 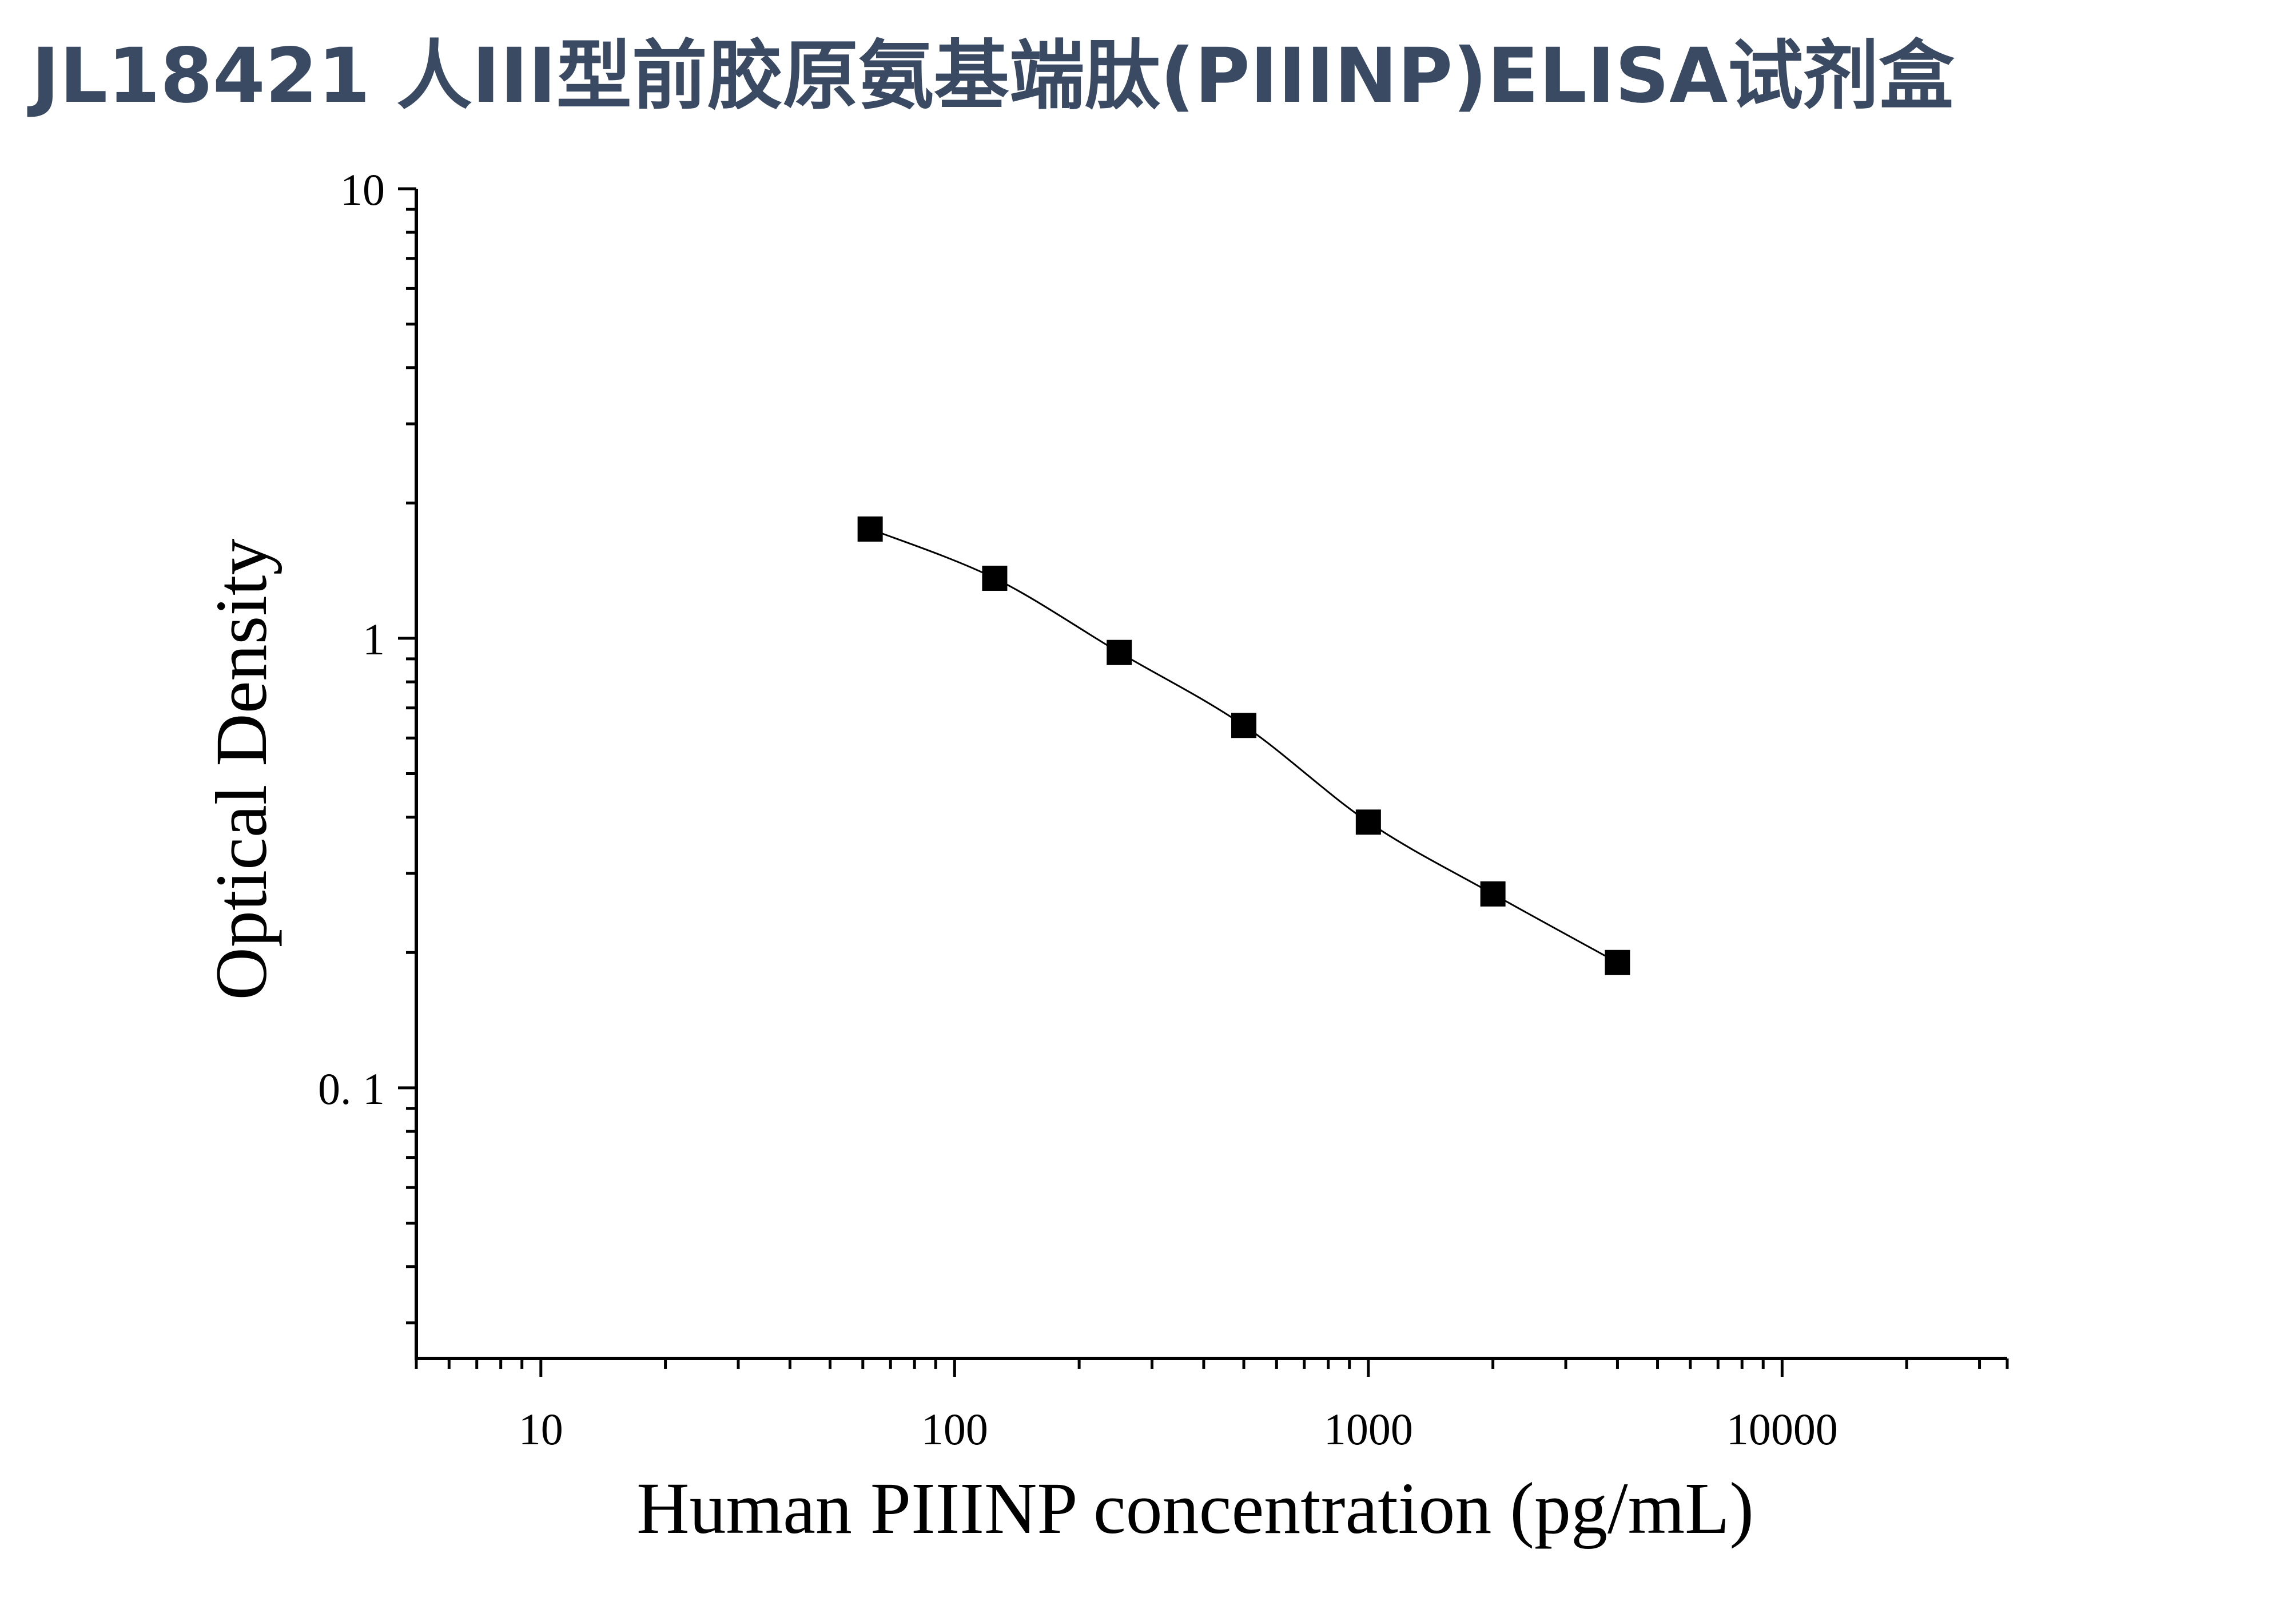 I want to click on x-tick-label: 10000, so click(x=1782, y=1429).